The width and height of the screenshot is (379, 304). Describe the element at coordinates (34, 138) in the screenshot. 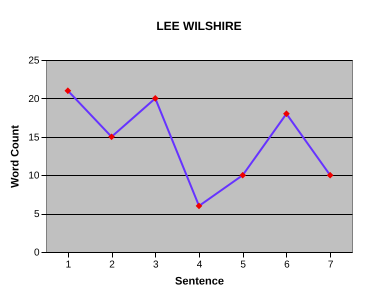

I see `y-tick-label: 15` at that location.